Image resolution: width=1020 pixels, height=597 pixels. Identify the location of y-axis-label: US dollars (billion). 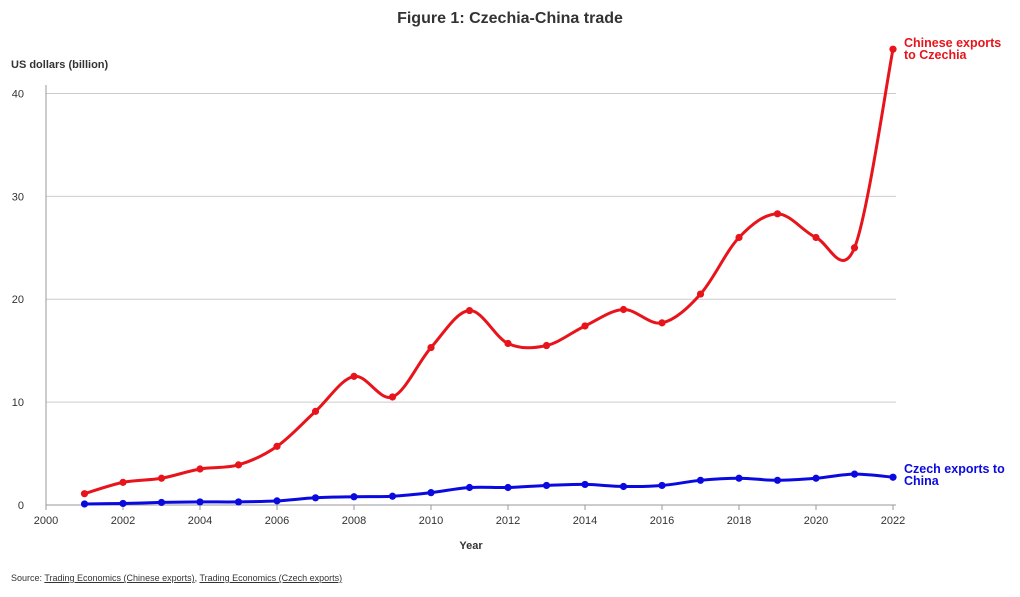
(60, 65).